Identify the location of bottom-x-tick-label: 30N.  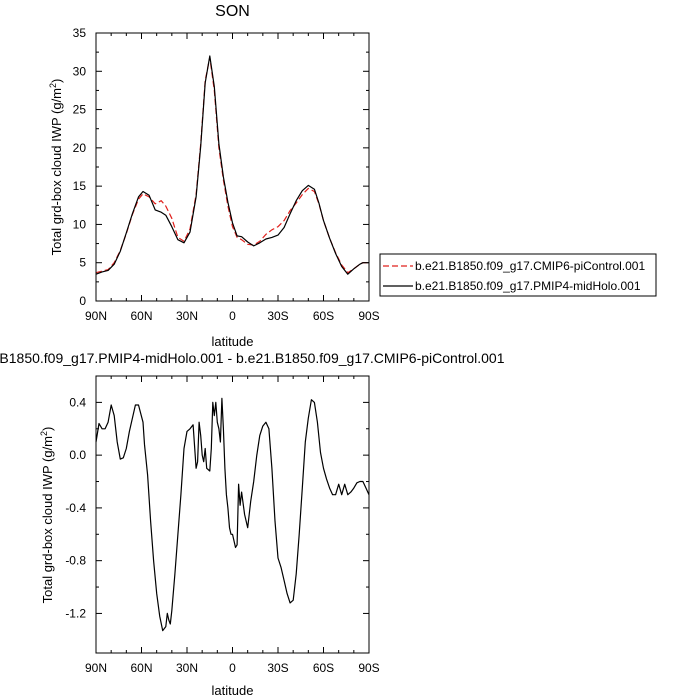
(187, 668).